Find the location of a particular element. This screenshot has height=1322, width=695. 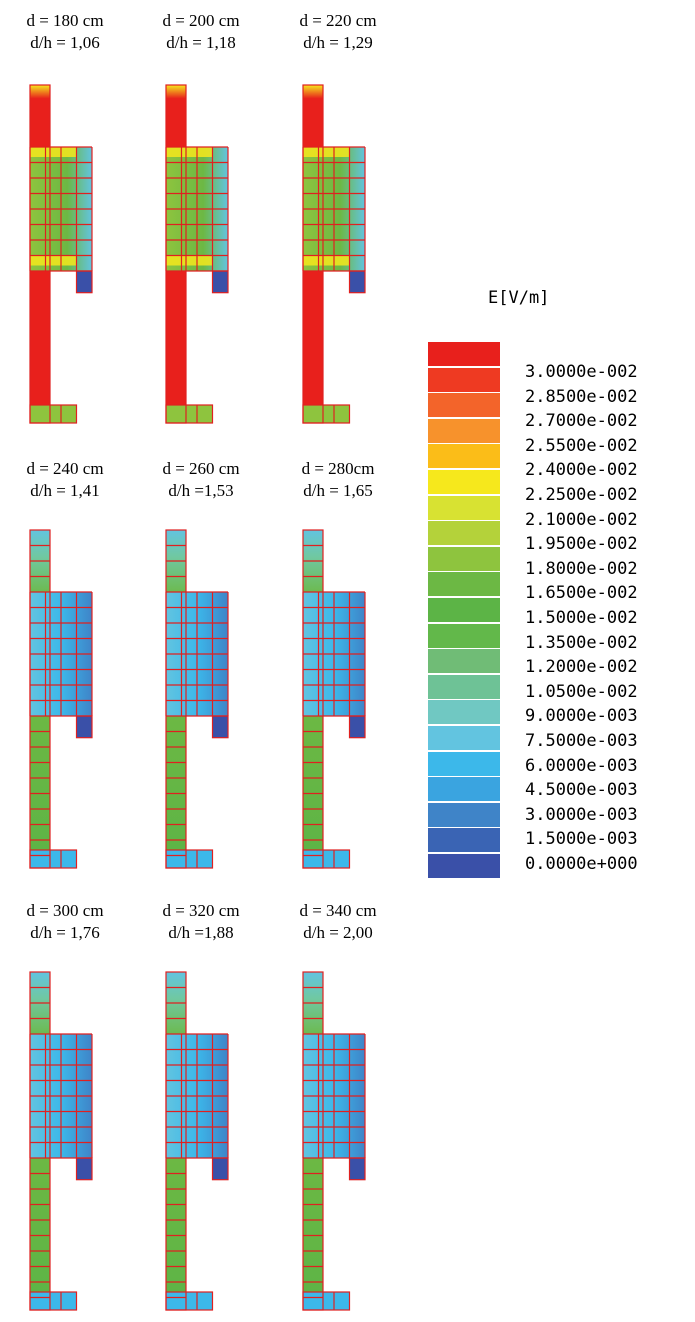

panel-caption: d = 280cm d/h = 1,65 is located at coordinates (338, 480).